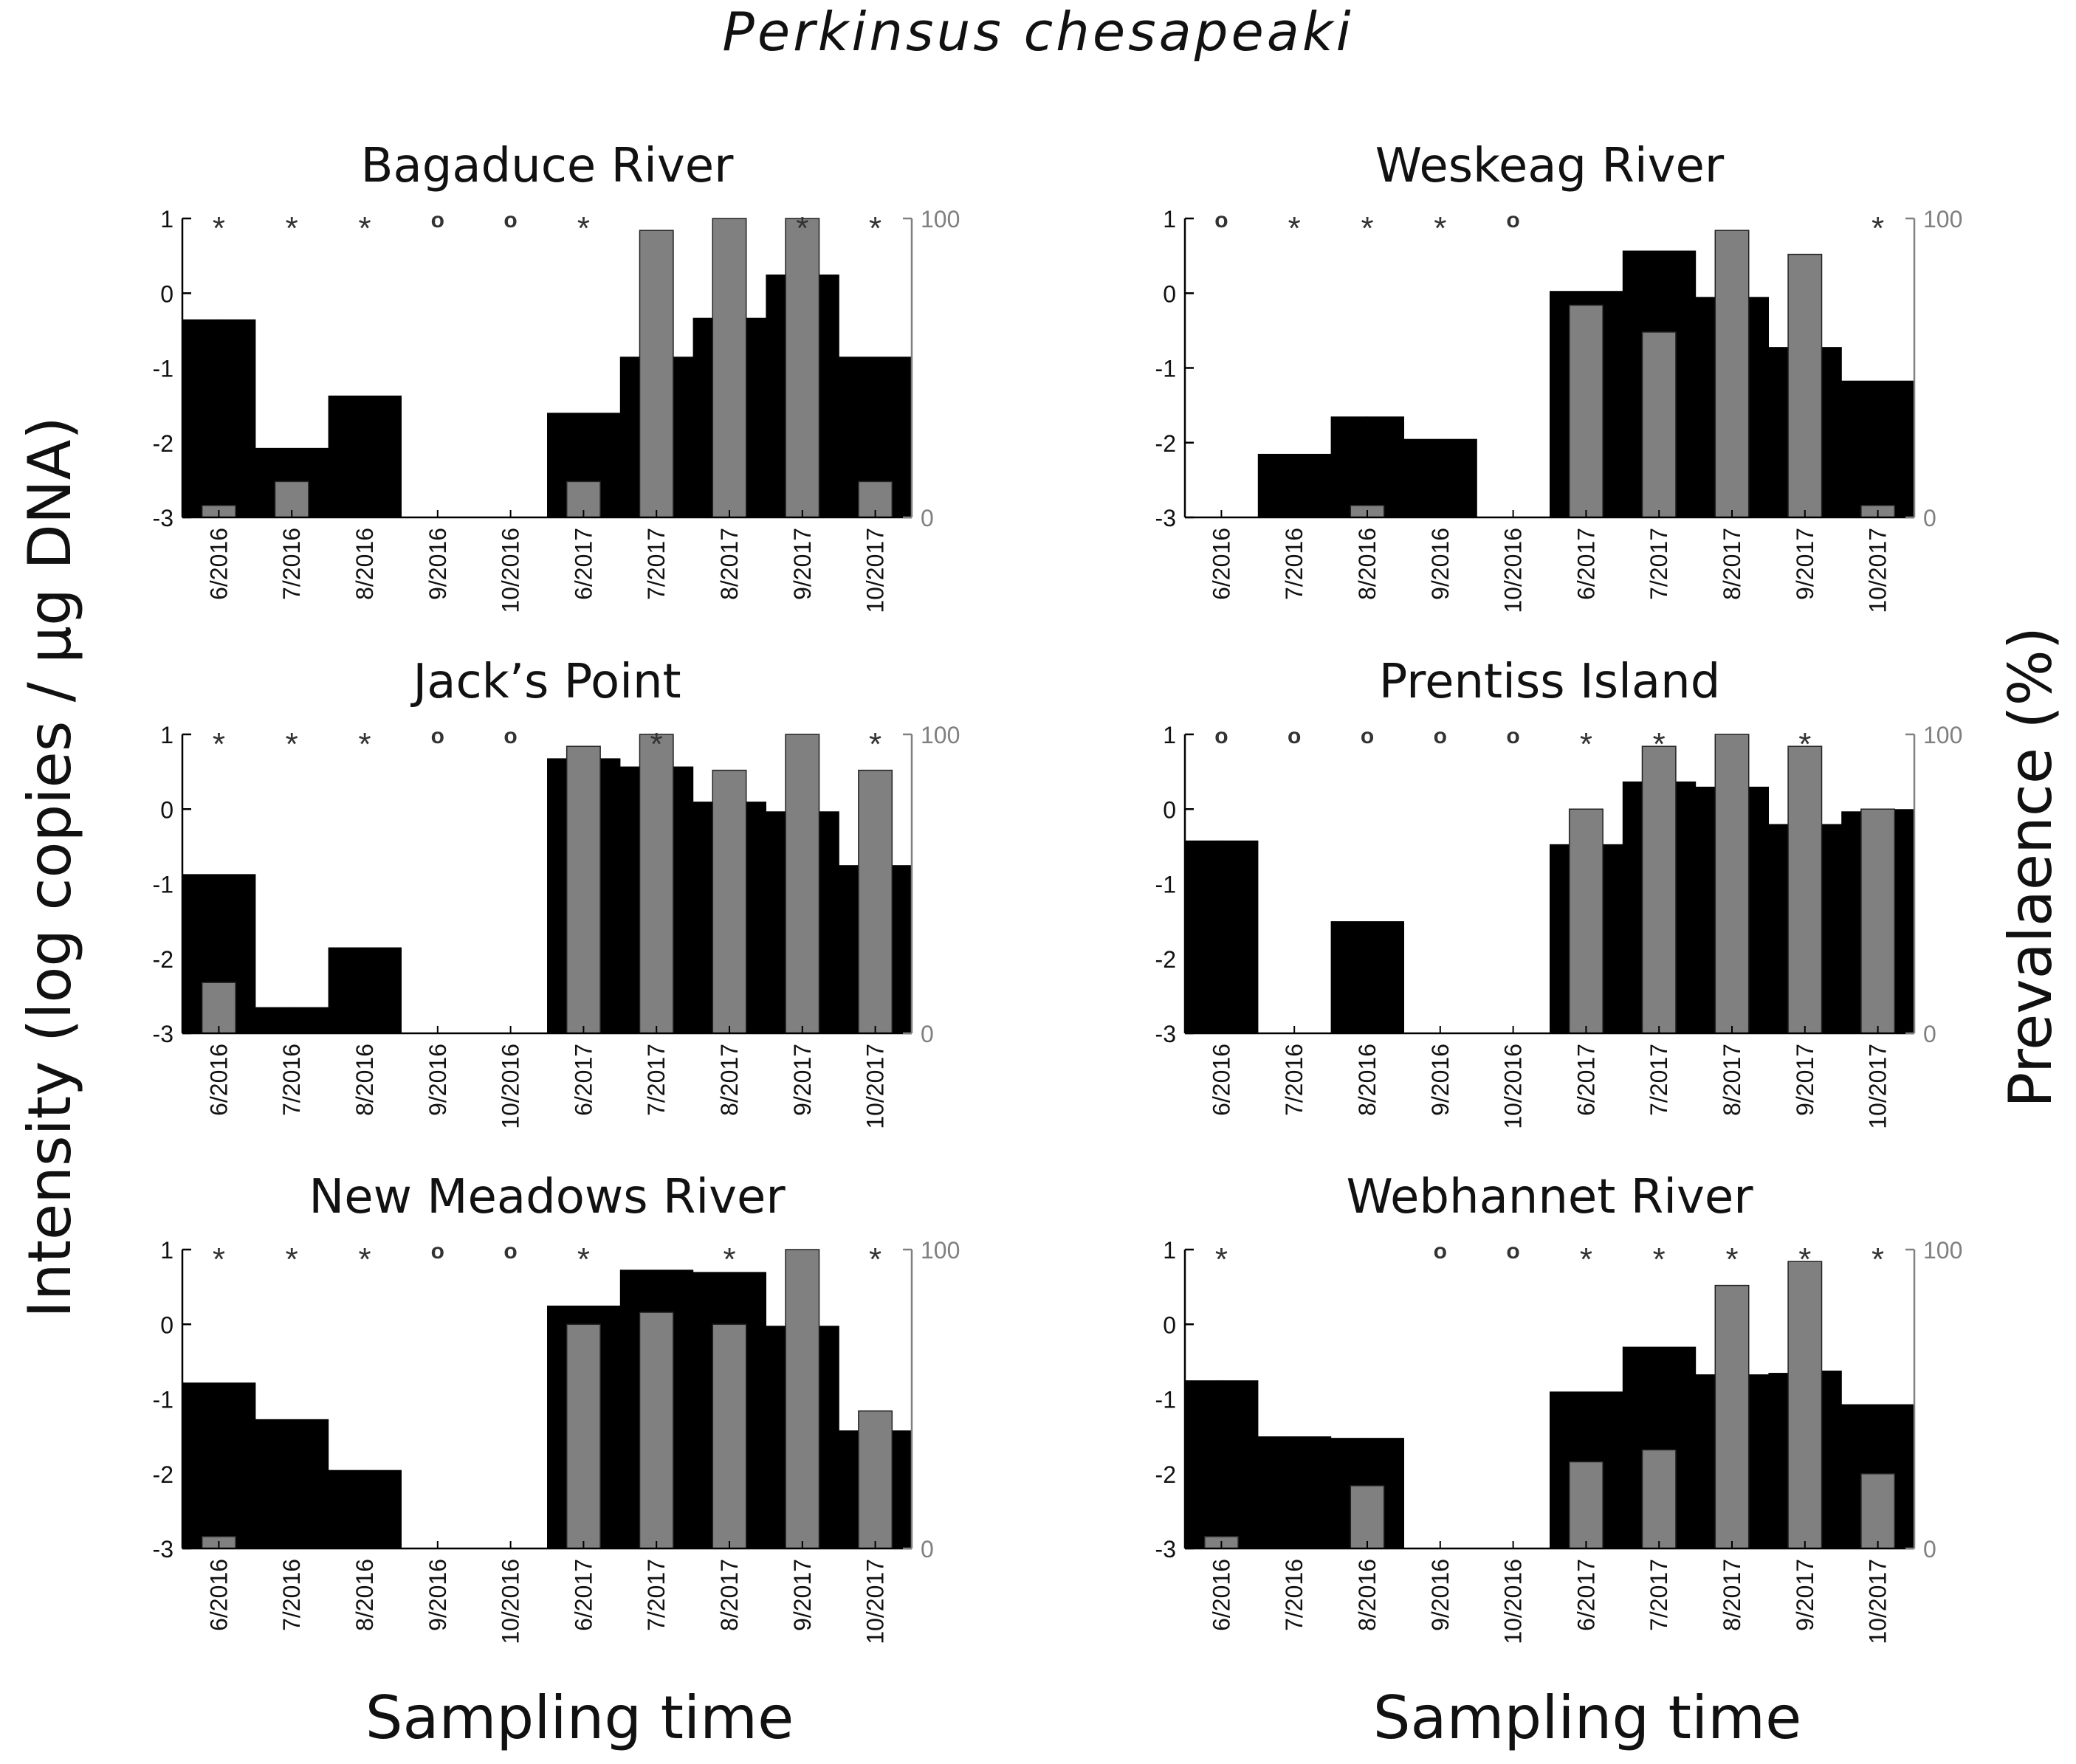  I want to click on panel-title: Jack’s Point, so click(545, 682).